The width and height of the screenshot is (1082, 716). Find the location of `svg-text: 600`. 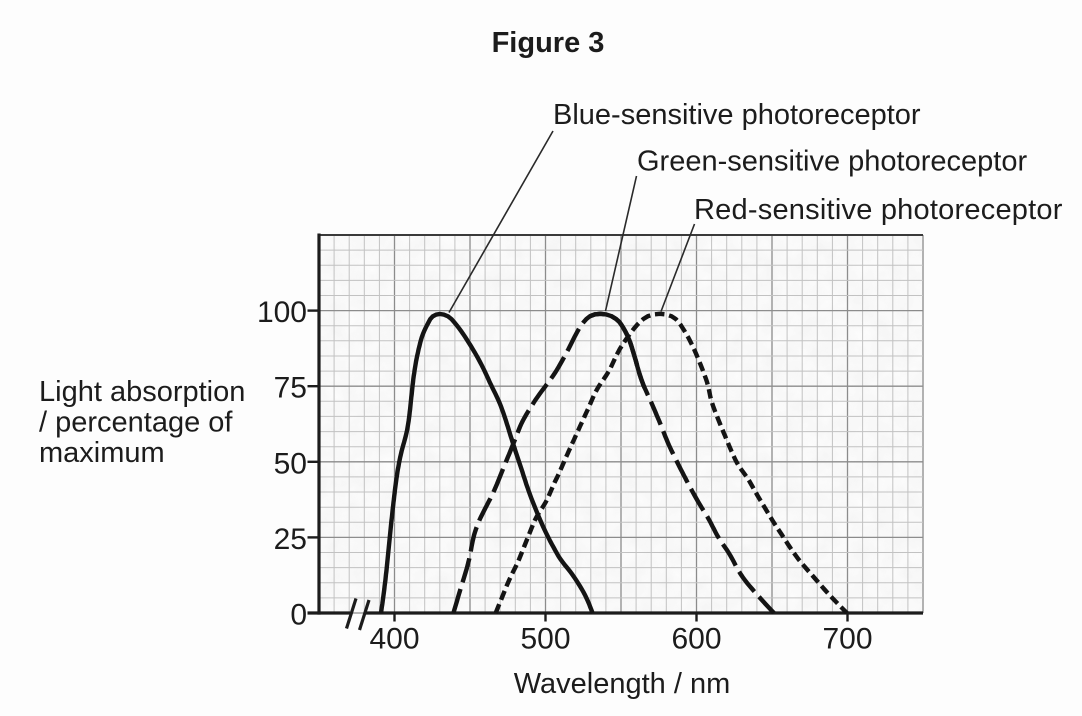

svg-text: 600 is located at coordinates (696, 639).